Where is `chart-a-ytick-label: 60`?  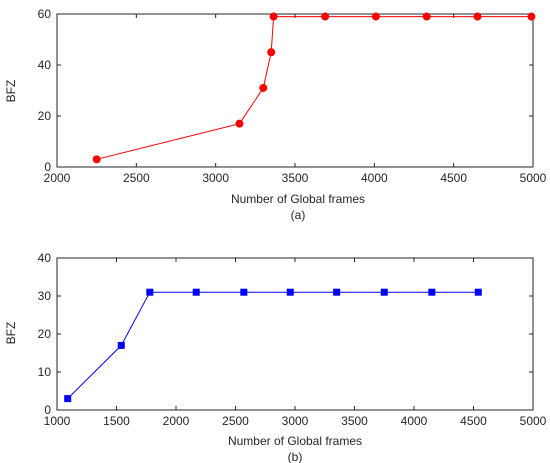
chart-a-ytick-label: 60 is located at coordinates (45, 14).